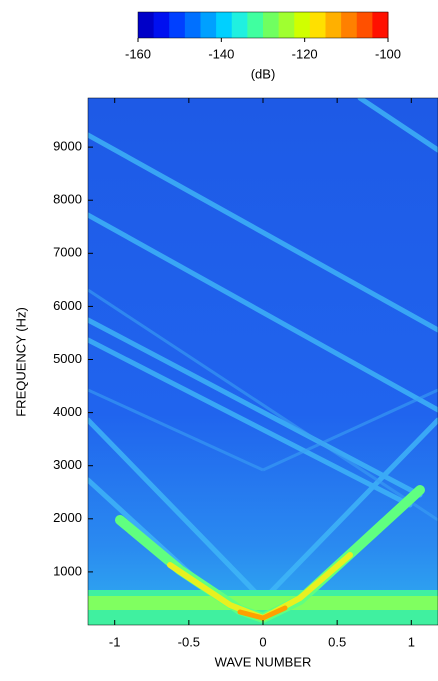 Image resolution: width=438 pixels, height=681 pixels. I want to click on colorbar-label: (dB), so click(263, 73).